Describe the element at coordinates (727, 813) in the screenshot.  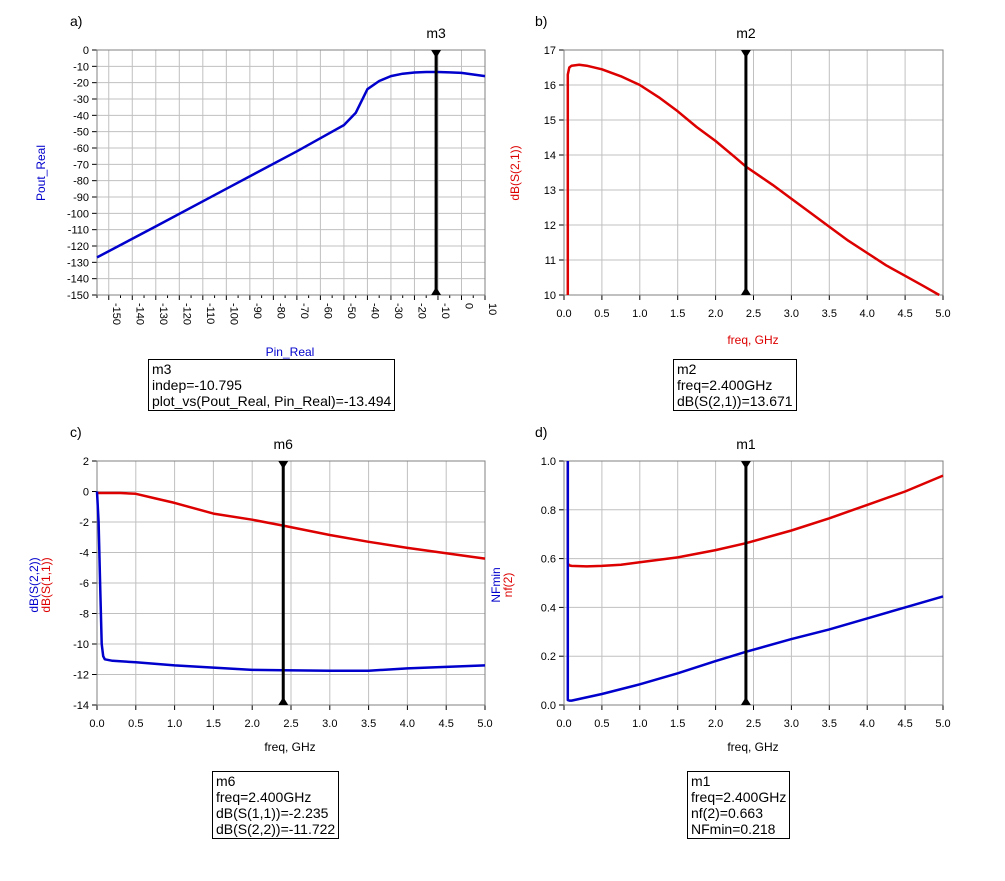
I see `marker-box-line: nf(2)=0.663` at that location.